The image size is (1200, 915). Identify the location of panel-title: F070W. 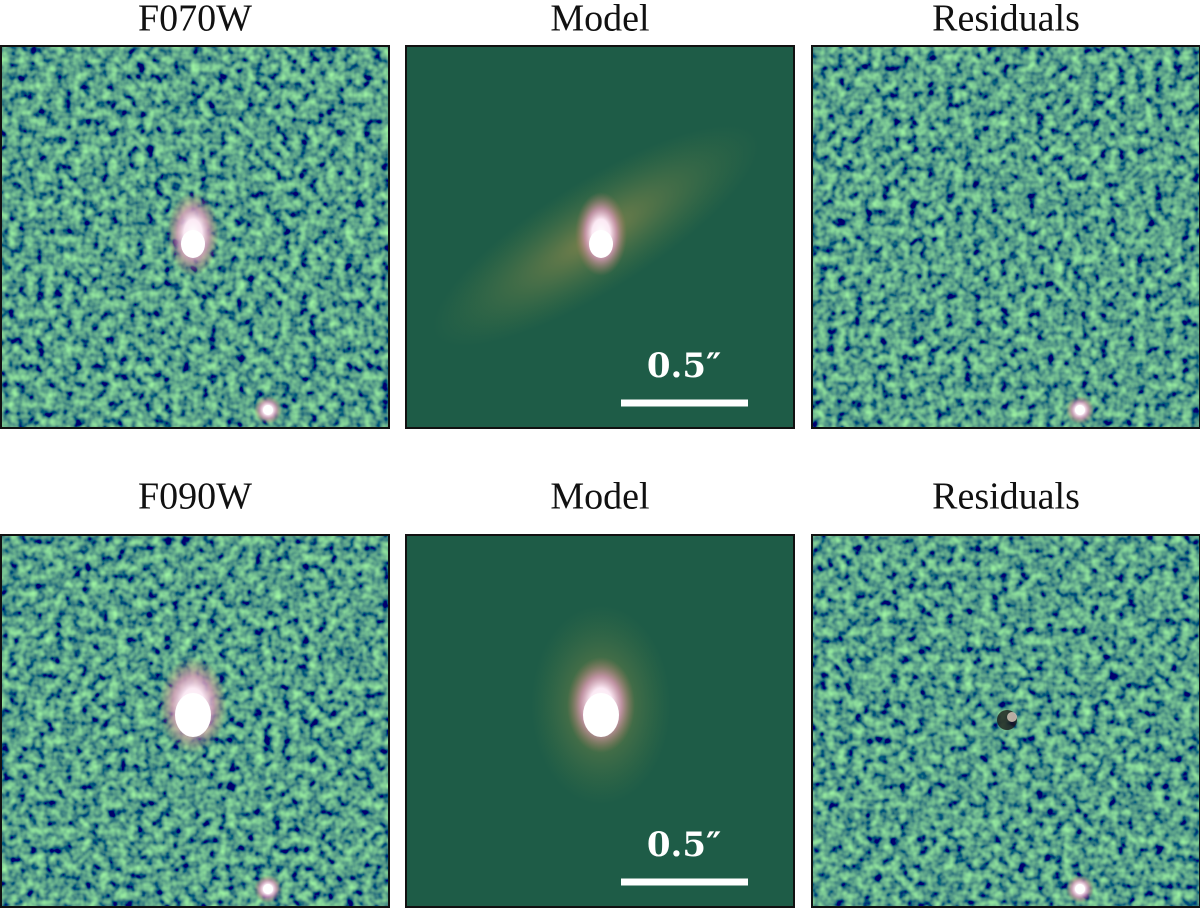
(195, 20).